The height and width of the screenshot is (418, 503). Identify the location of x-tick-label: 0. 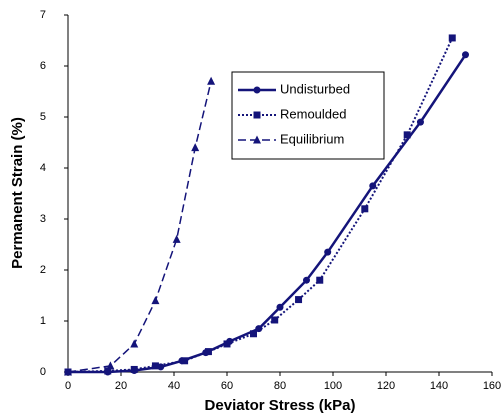
(68, 386).